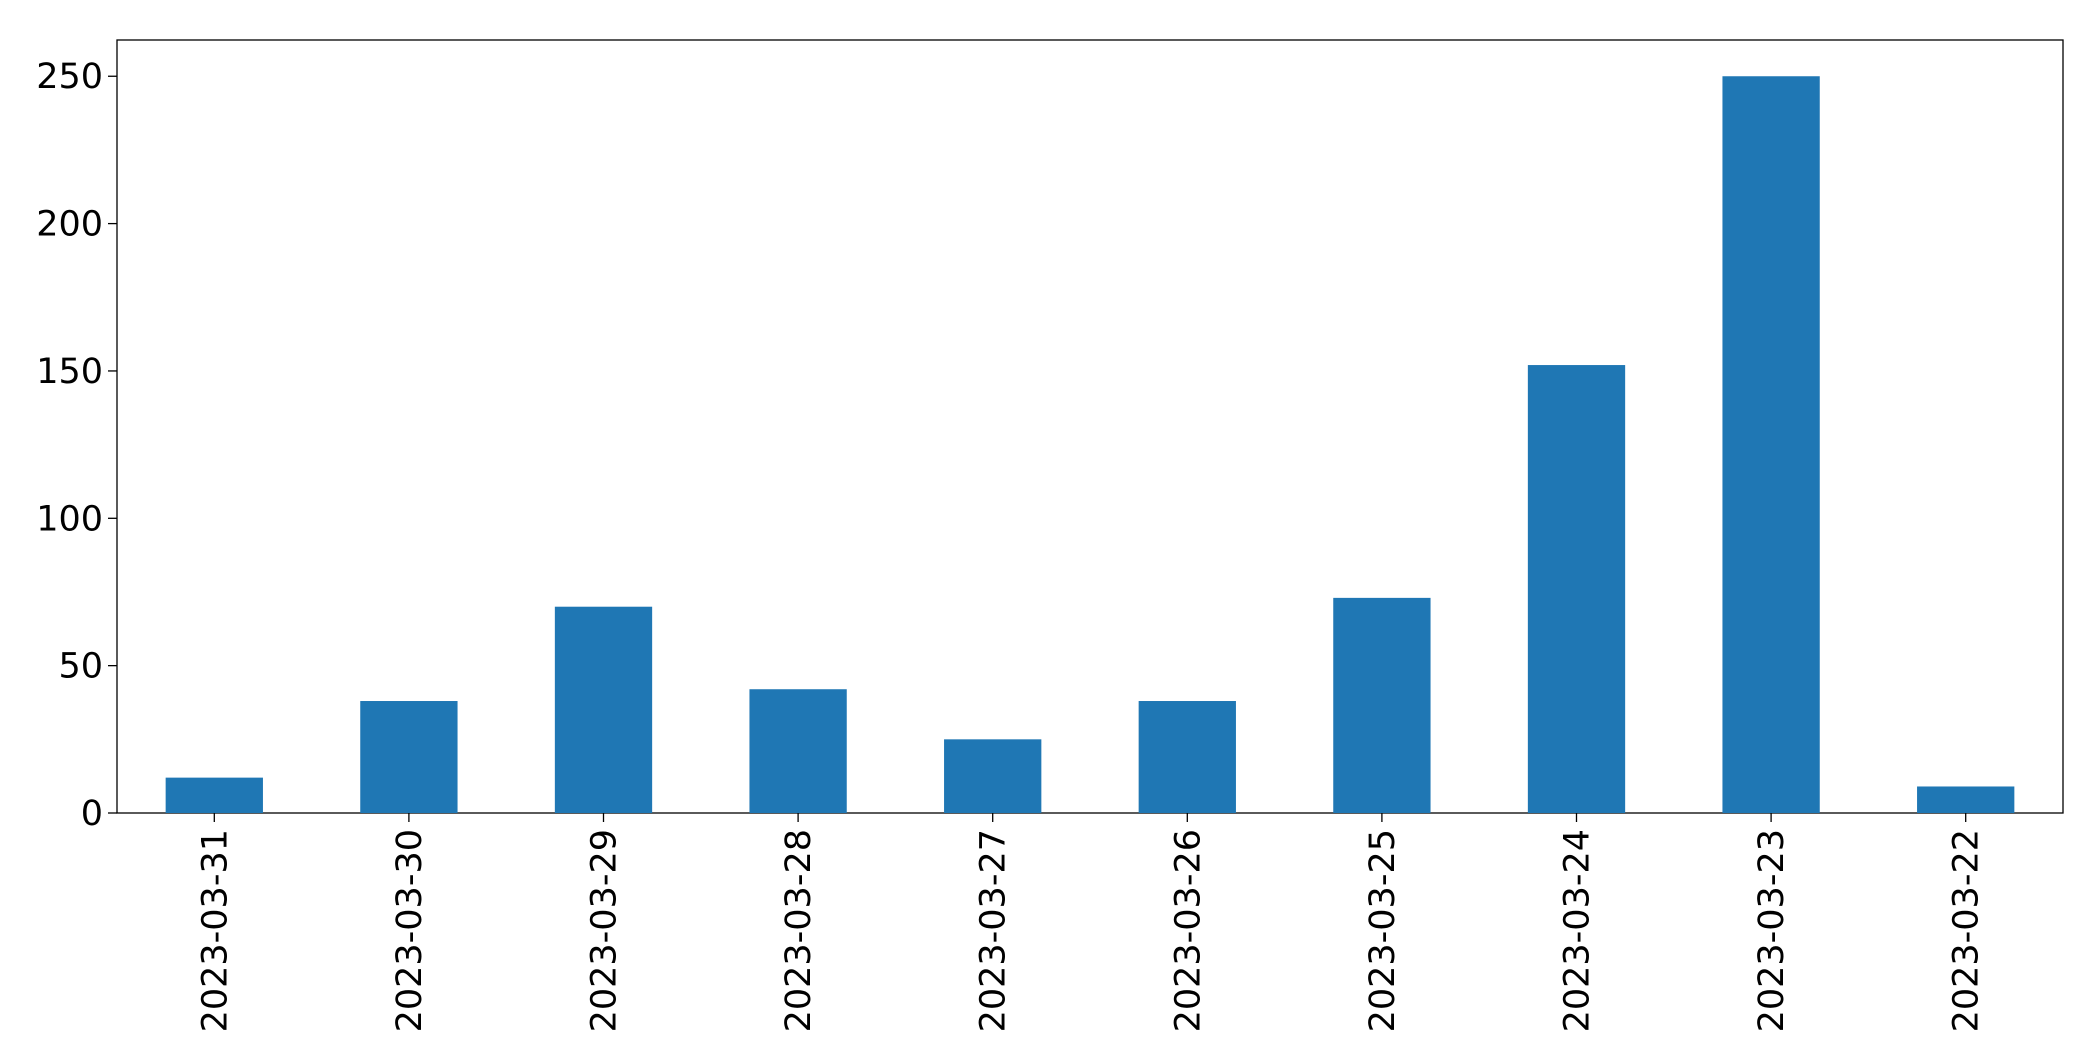  What do you see at coordinates (69, 372) in the screenshot?
I see `y-tick-label: 150` at bounding box center [69, 372].